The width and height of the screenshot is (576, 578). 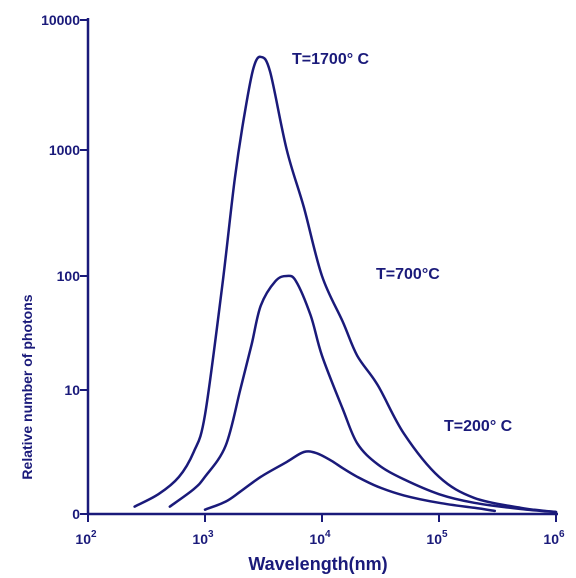 I want to click on series-200c-label: T=200° C, so click(x=478, y=426).